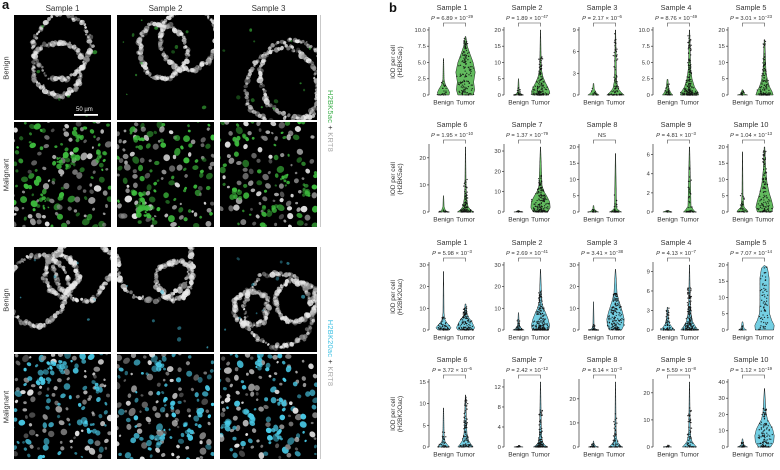  I want to click on column-header-sample-1: Sample 1, so click(62, 8).